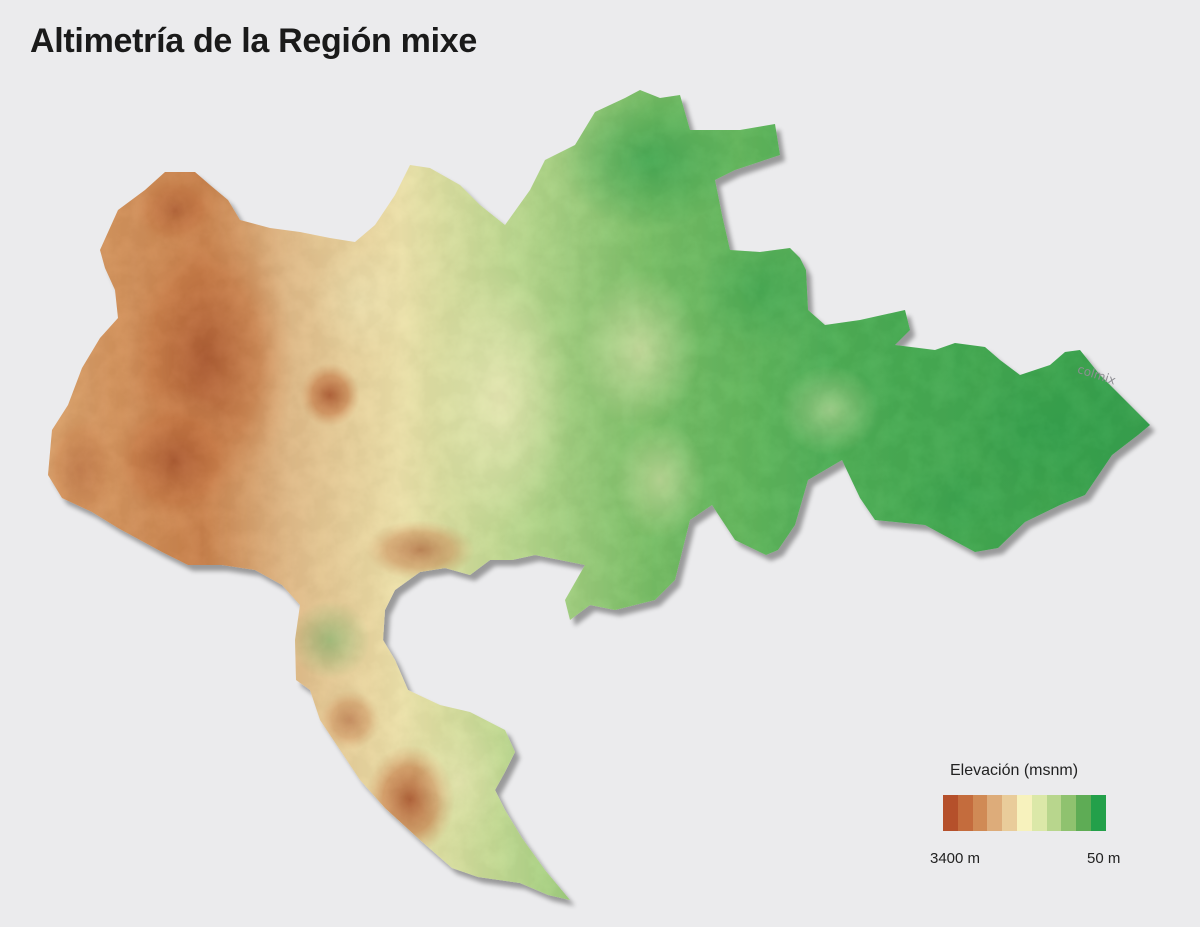 The width and height of the screenshot is (1200, 927). I want to click on legend-min-label: 3400 m, so click(955, 858).